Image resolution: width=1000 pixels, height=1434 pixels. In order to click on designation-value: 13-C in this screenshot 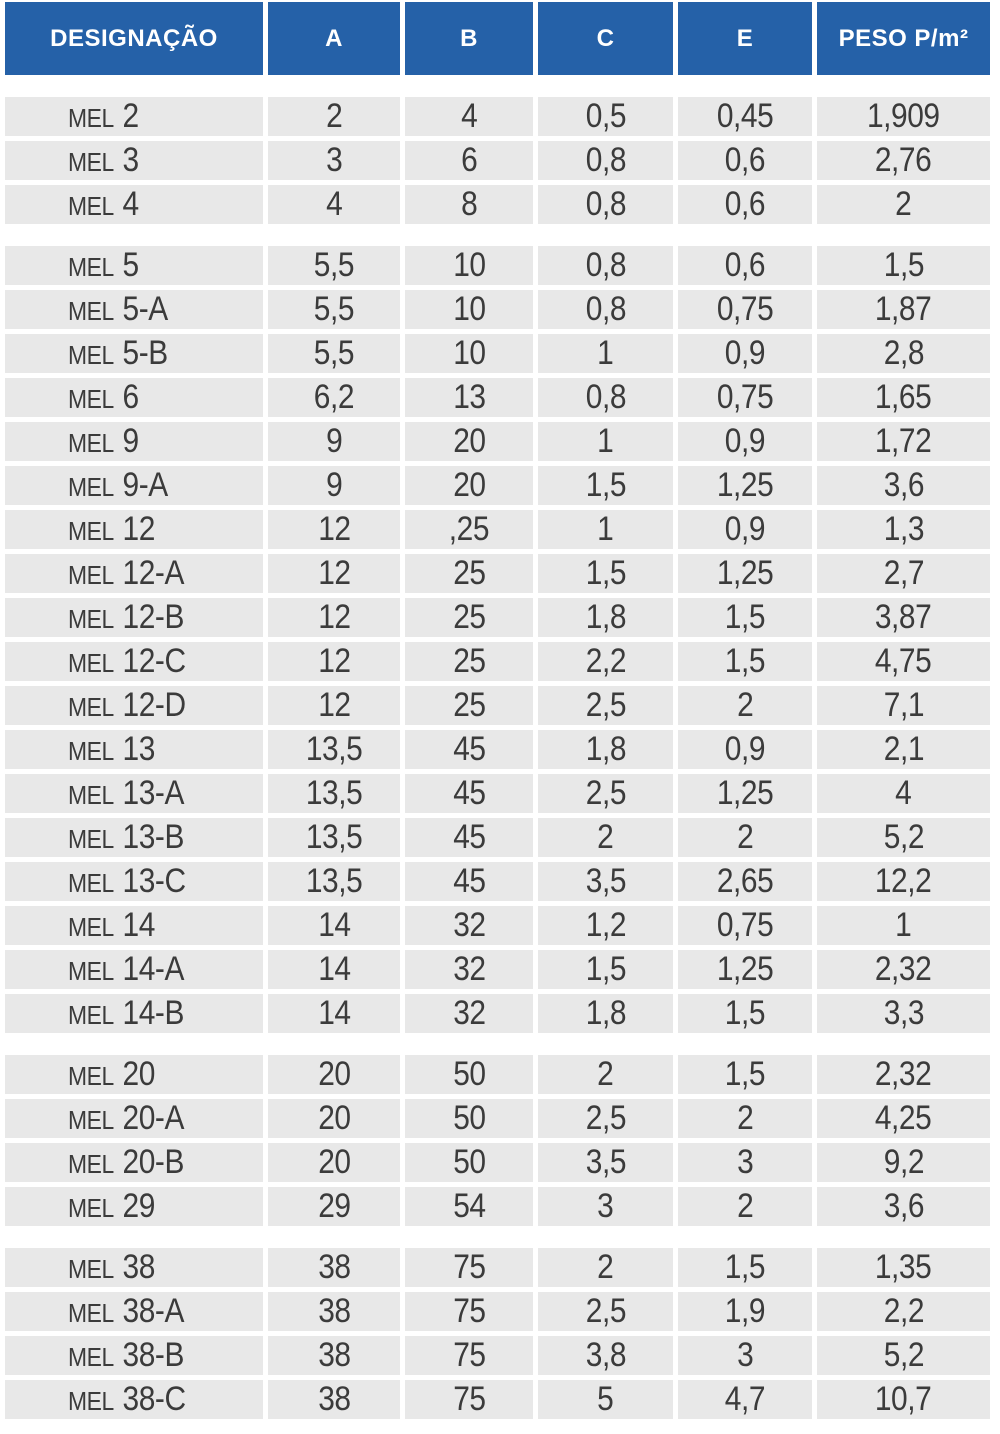, I will do `click(154, 881)`.